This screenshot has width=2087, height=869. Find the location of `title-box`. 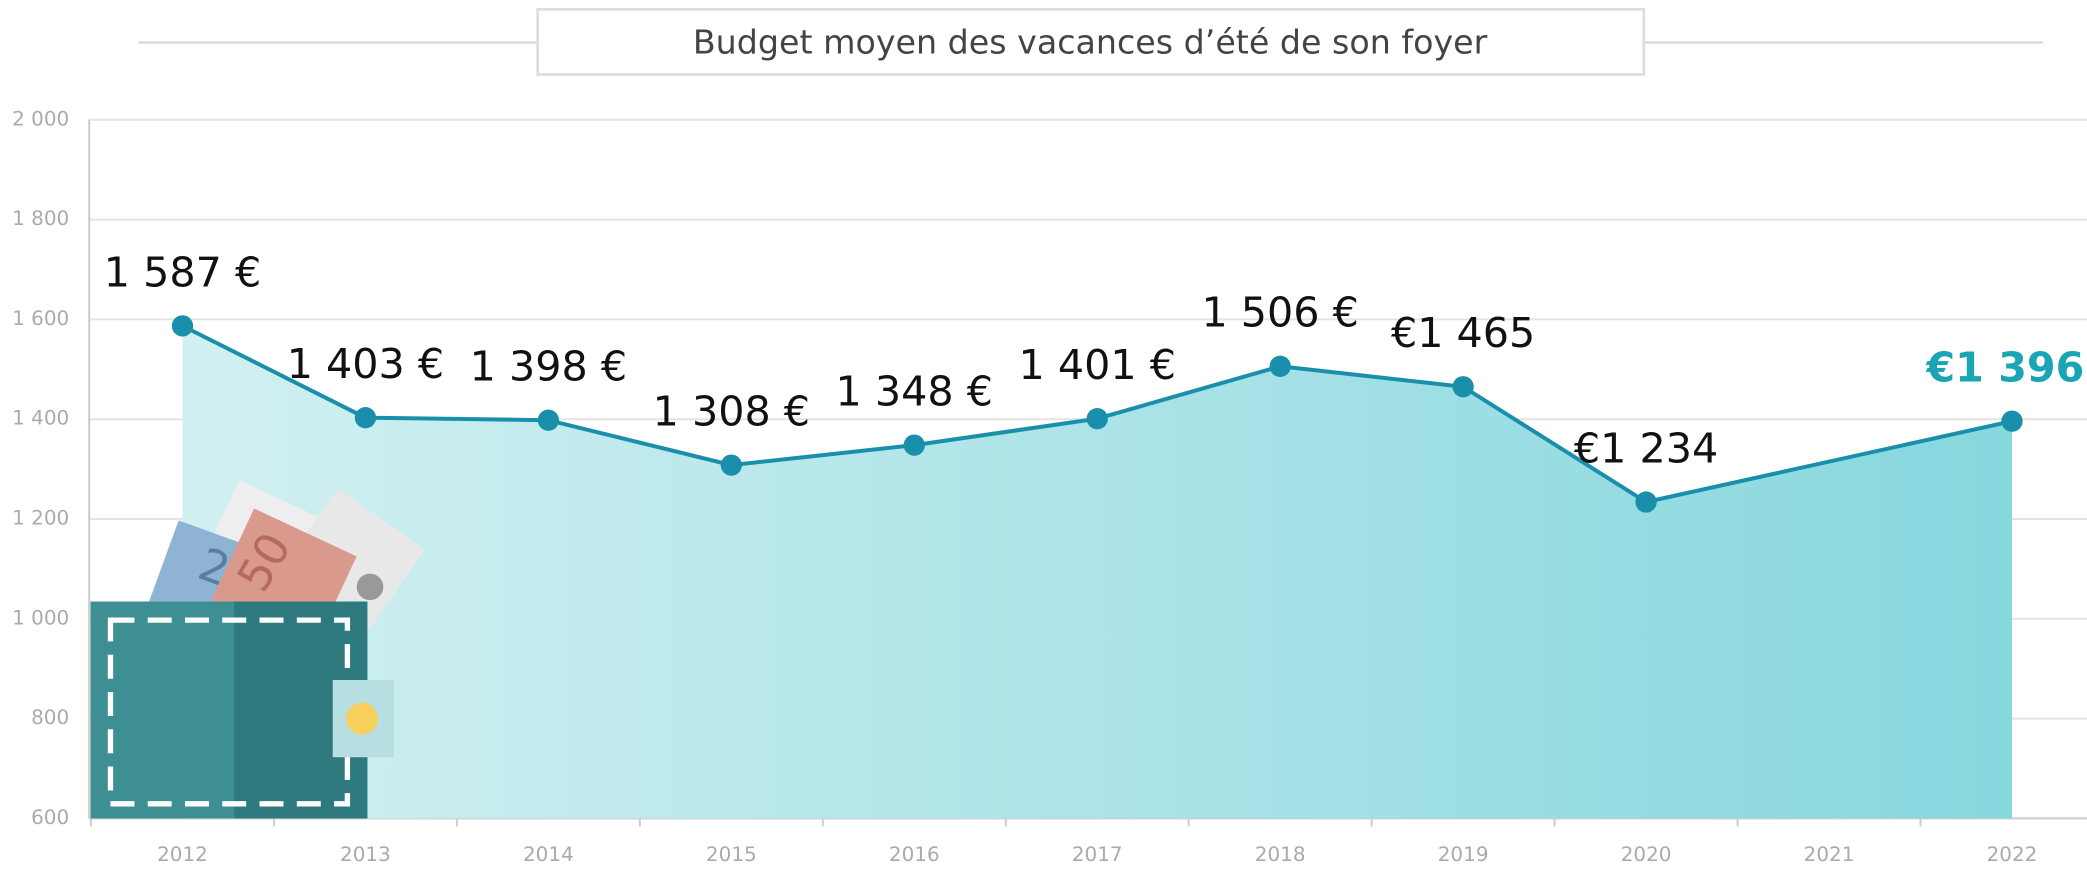

title-box is located at coordinates (1091, 41).